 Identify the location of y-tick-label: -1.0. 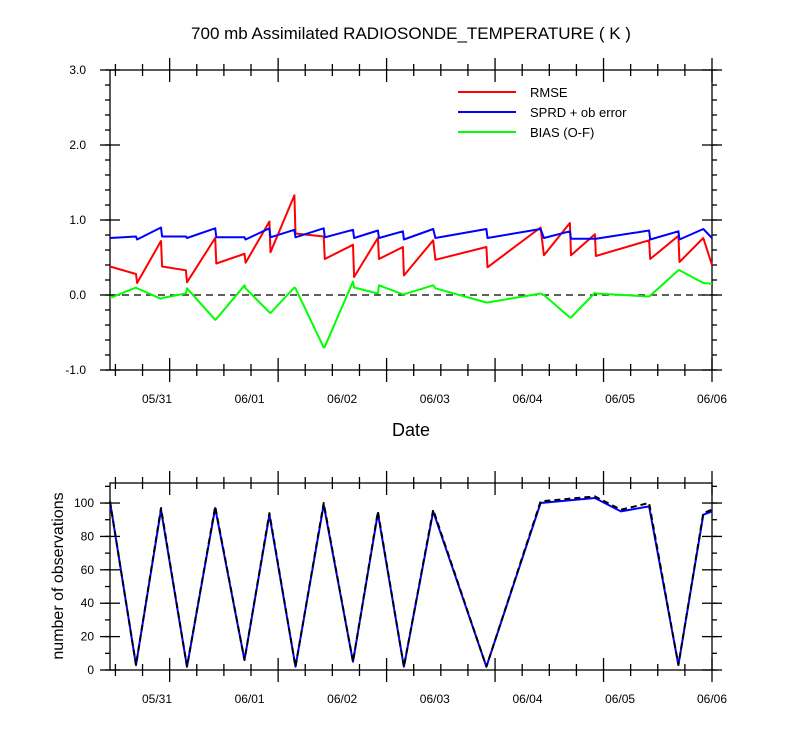
(75, 370).